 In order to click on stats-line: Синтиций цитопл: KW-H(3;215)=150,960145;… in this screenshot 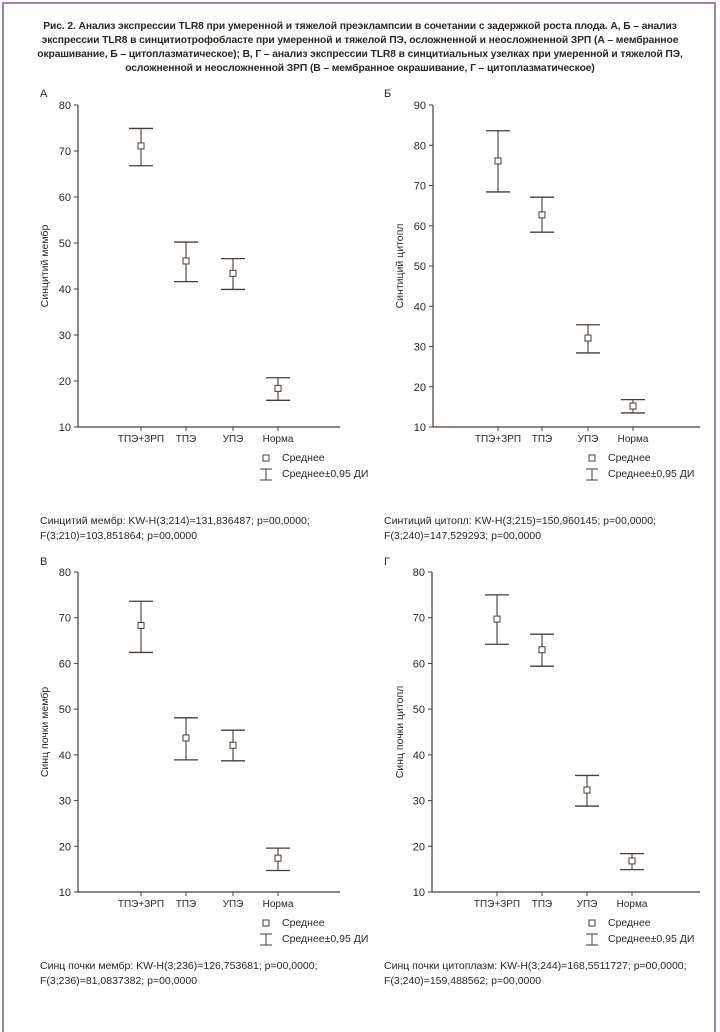, I will do `click(520, 521)`.